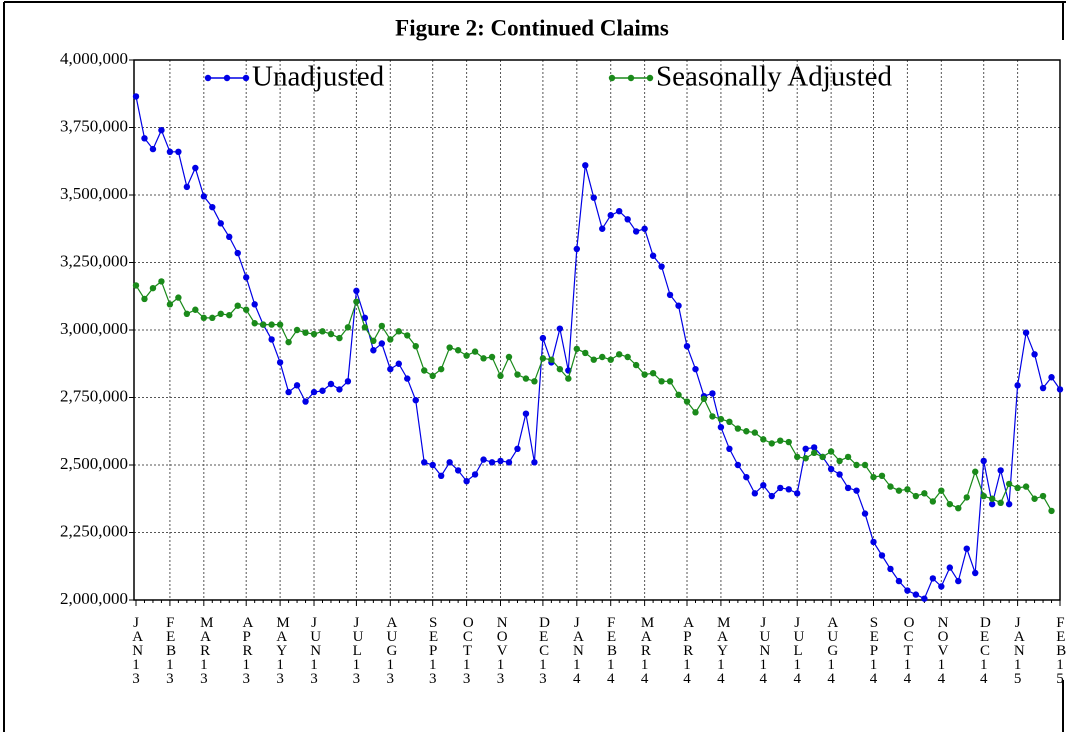 The image size is (1070, 732). What do you see at coordinates (94, 395) in the screenshot?
I see `y-tick-label: 2,750,000` at bounding box center [94, 395].